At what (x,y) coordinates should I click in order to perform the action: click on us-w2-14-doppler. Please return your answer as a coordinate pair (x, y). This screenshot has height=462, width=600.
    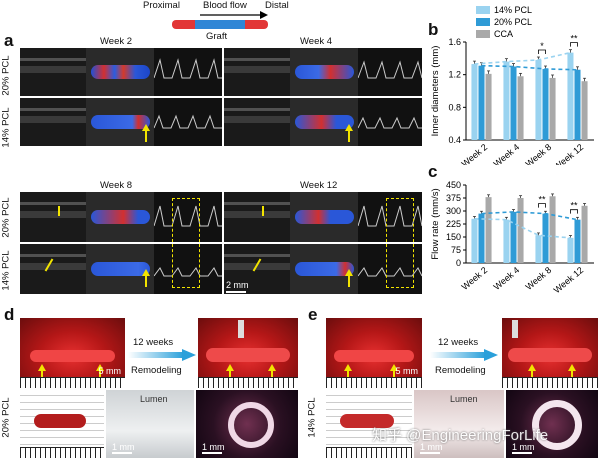
    Looking at the image, I should click on (120, 122).